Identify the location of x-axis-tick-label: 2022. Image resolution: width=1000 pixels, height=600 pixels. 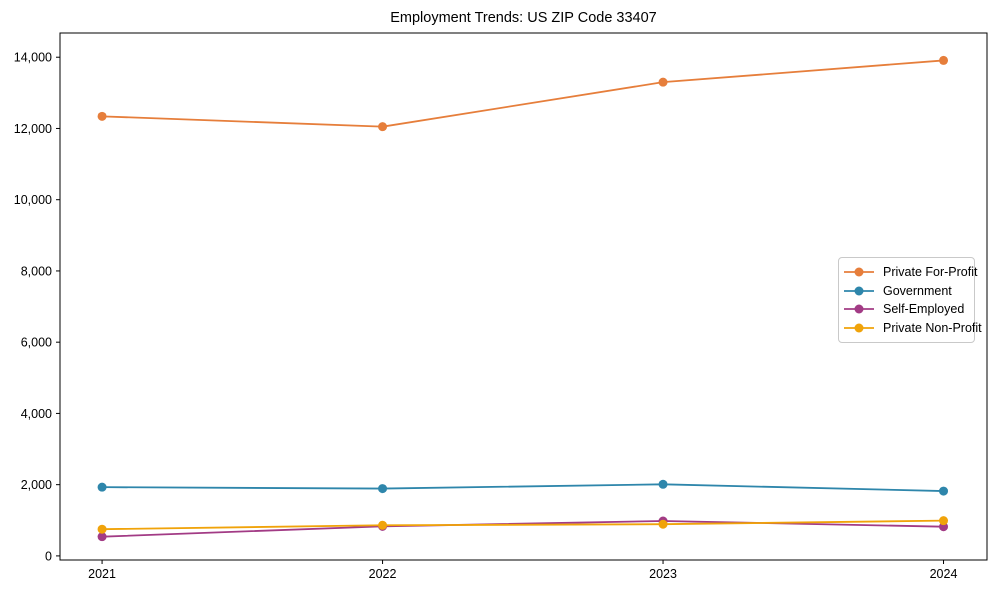
(383, 574).